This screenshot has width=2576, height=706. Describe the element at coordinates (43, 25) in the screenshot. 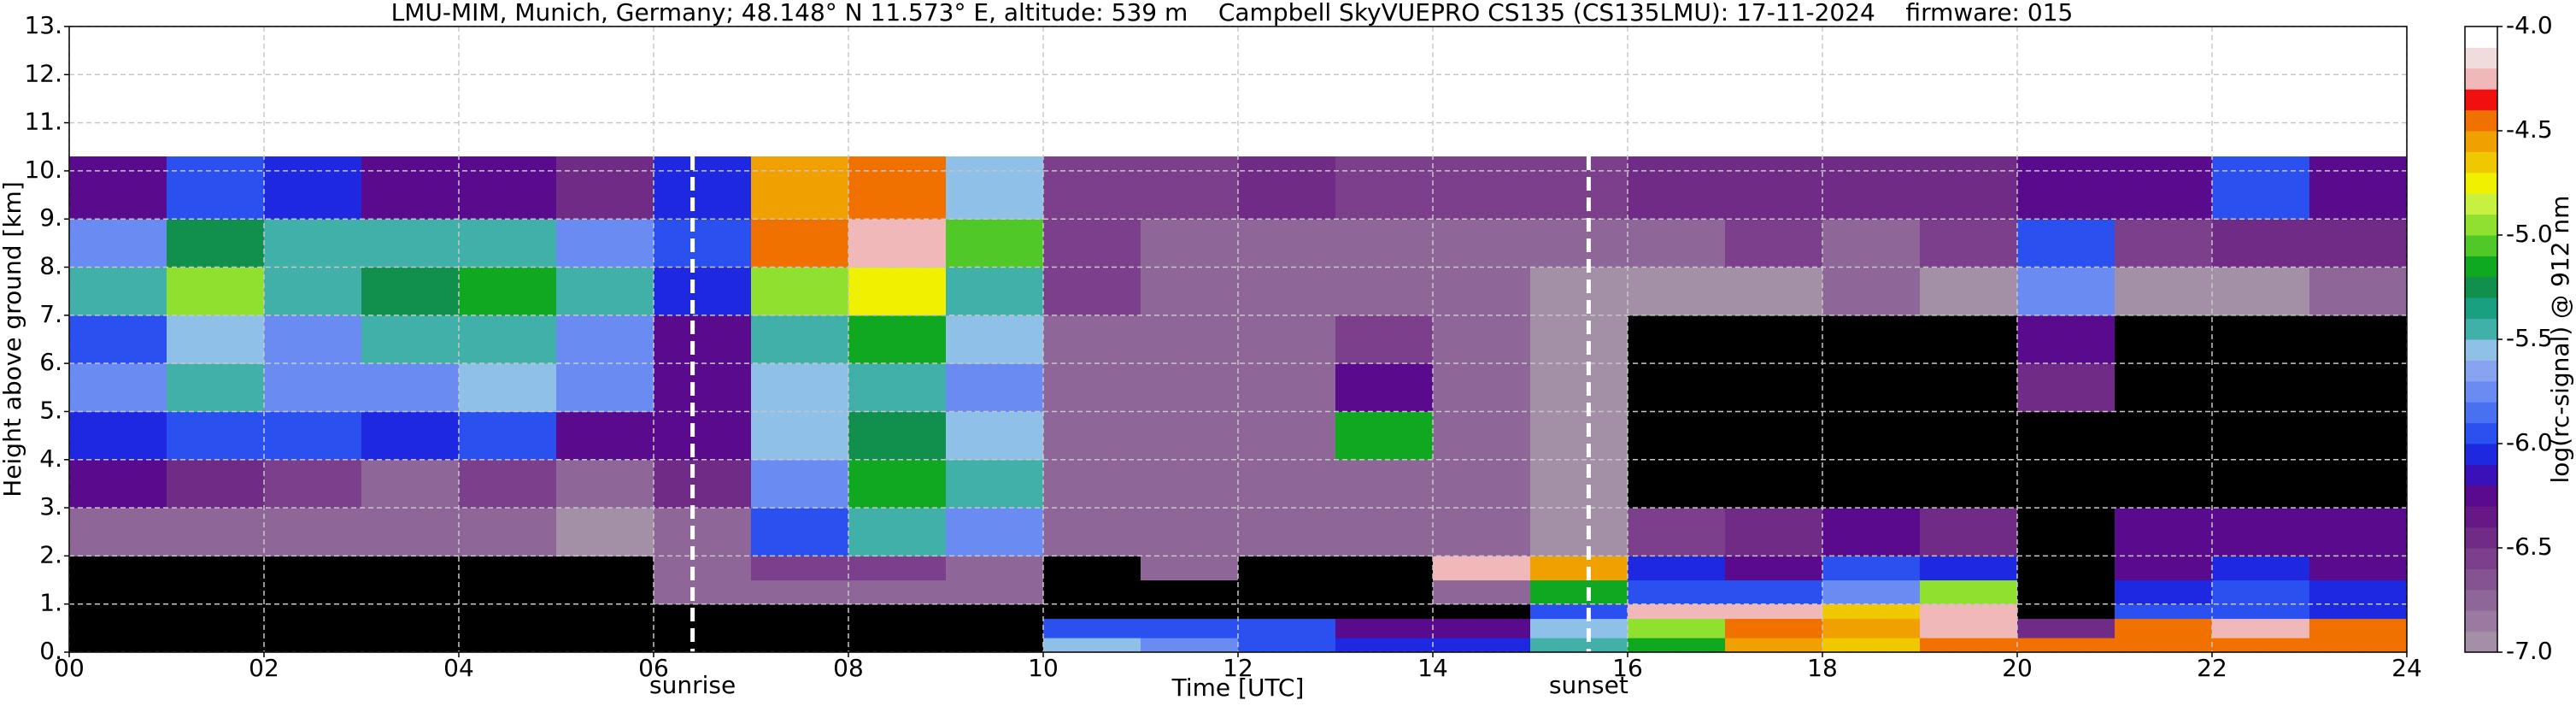

I see `y-tick-label: 13.` at that location.